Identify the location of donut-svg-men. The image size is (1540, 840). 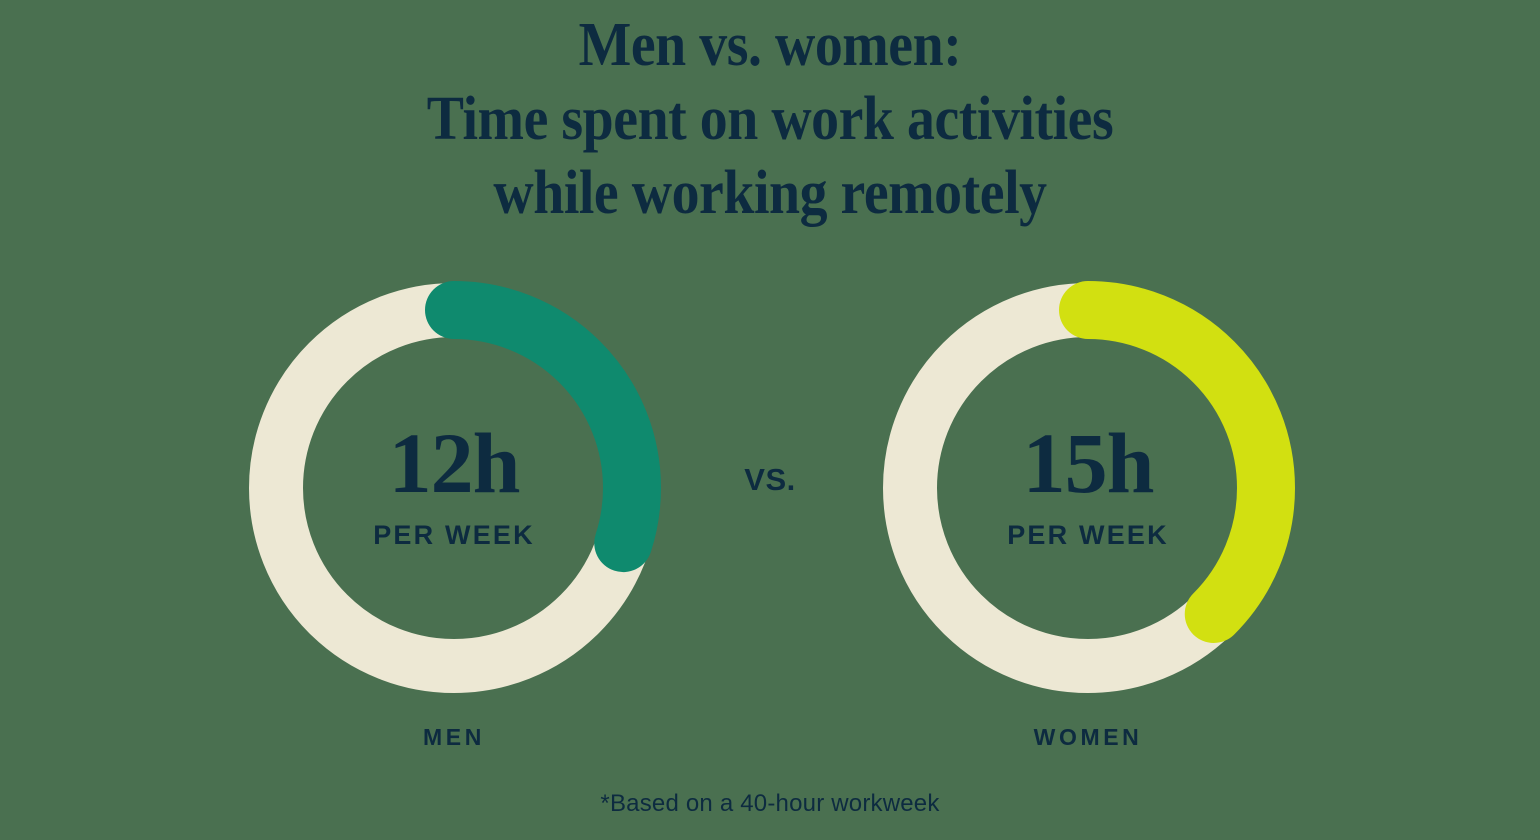
(454, 488).